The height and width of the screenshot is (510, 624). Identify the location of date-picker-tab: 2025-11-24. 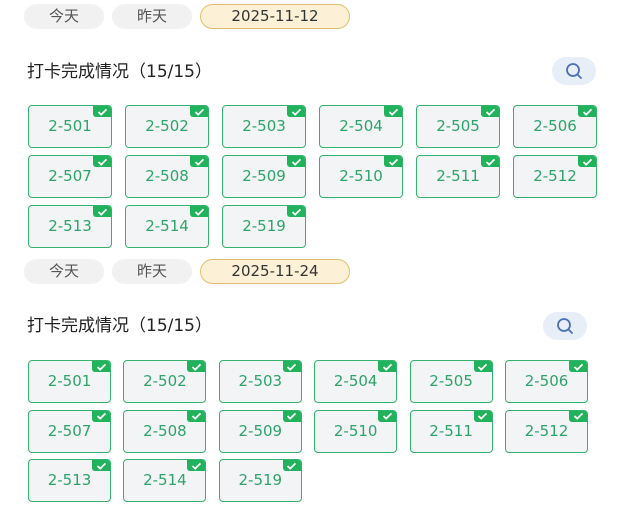
(275, 271).